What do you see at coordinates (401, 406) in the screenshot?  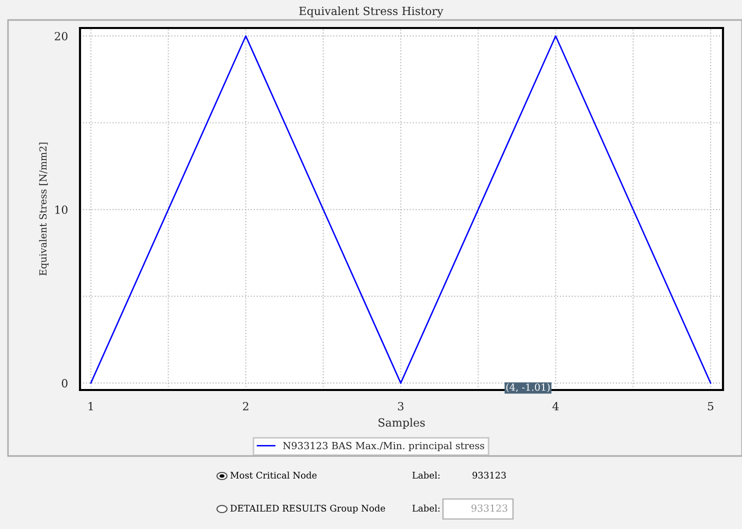 I see `x-tick-label: 3` at bounding box center [401, 406].